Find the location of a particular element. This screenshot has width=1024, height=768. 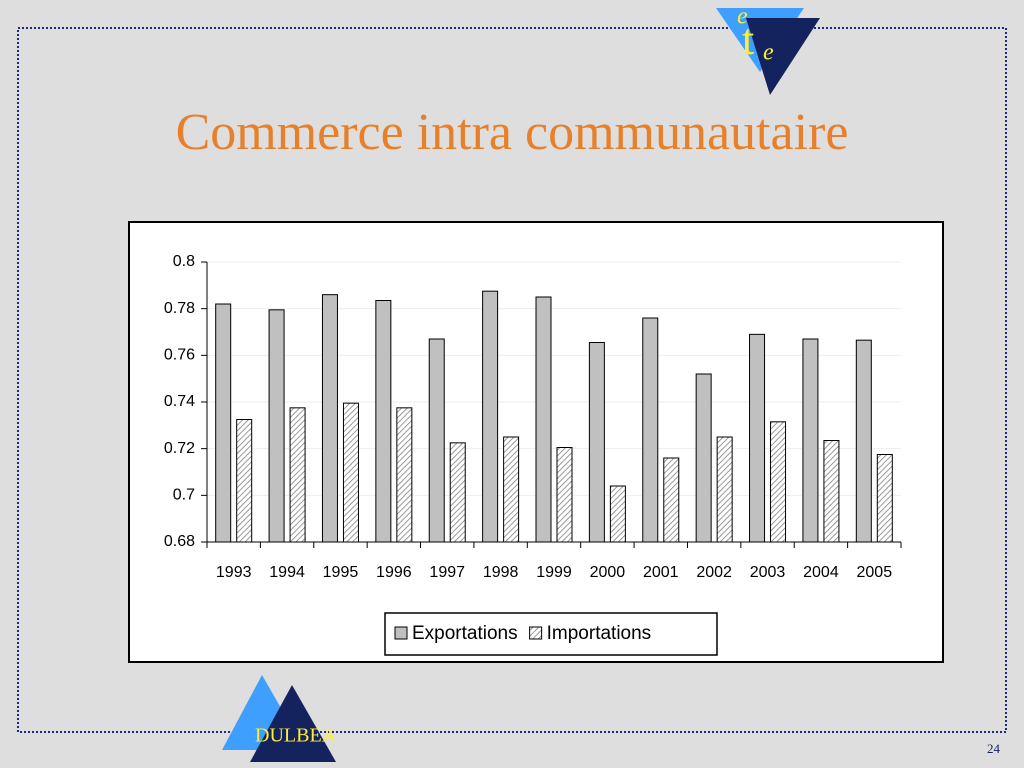

legend-label: Importations is located at coordinates (599, 633).